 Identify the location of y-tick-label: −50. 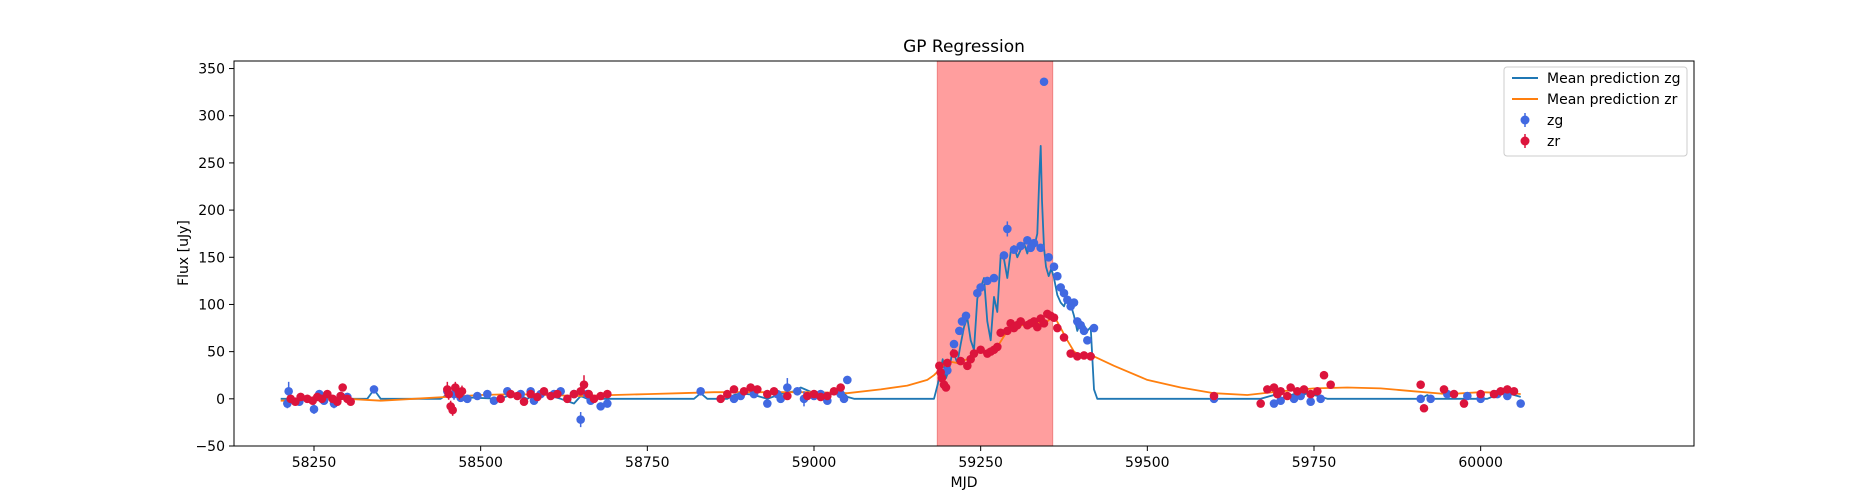
(210, 447).